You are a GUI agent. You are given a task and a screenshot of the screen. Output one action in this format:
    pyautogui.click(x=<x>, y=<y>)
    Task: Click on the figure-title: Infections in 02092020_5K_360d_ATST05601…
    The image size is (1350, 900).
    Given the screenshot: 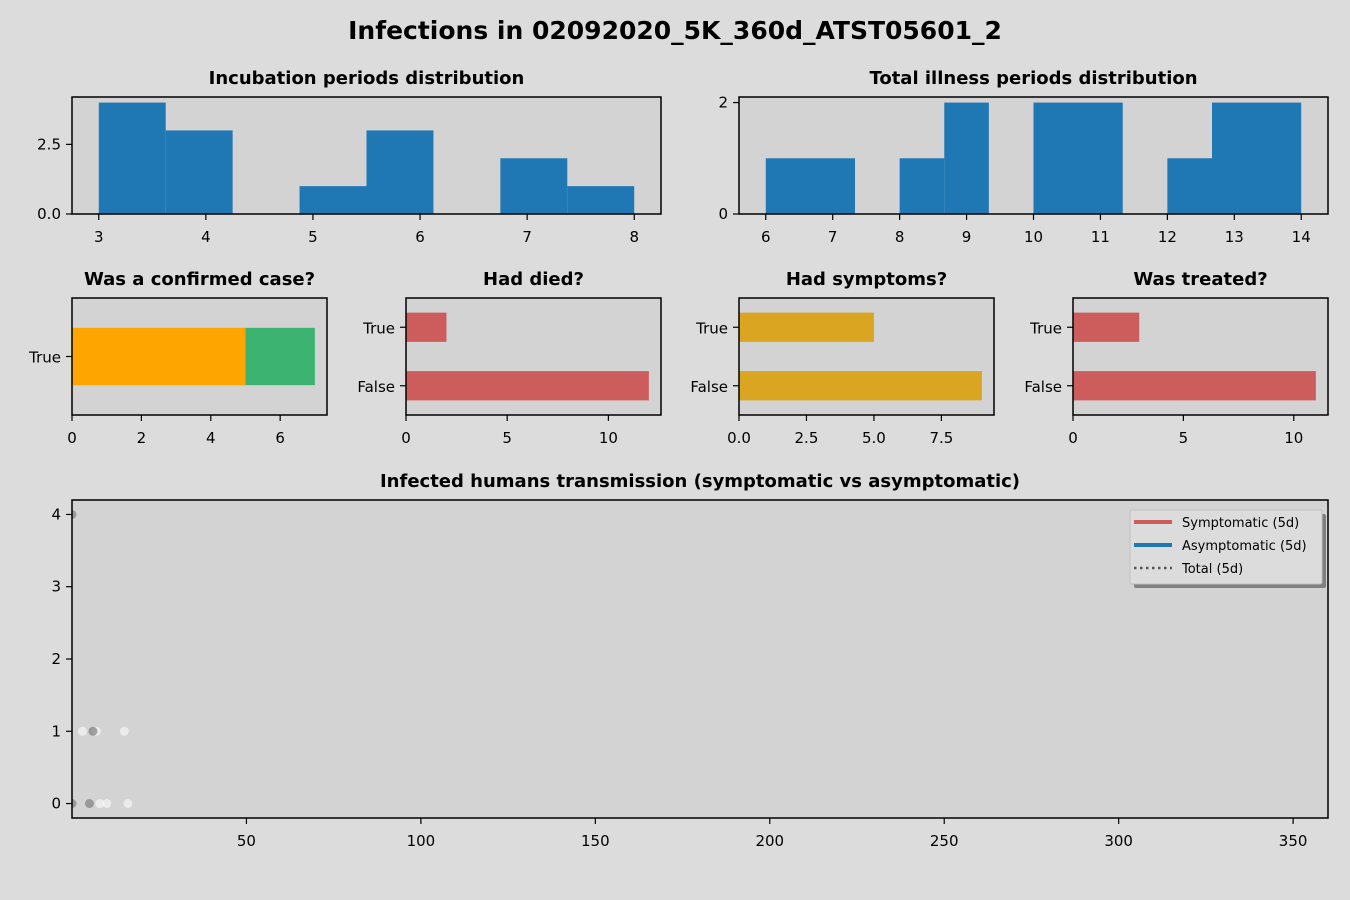 What is the action you would take?
    pyautogui.click(x=675, y=30)
    